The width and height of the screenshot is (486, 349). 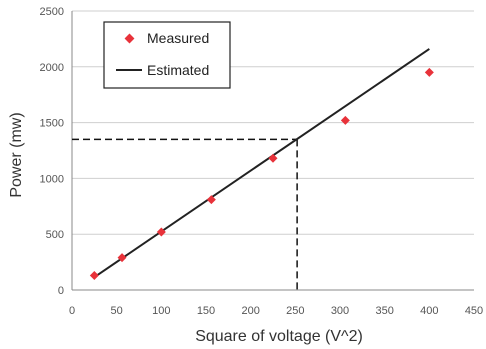 What do you see at coordinates (429, 311) in the screenshot?
I see `x-tick-label: 400` at bounding box center [429, 311].